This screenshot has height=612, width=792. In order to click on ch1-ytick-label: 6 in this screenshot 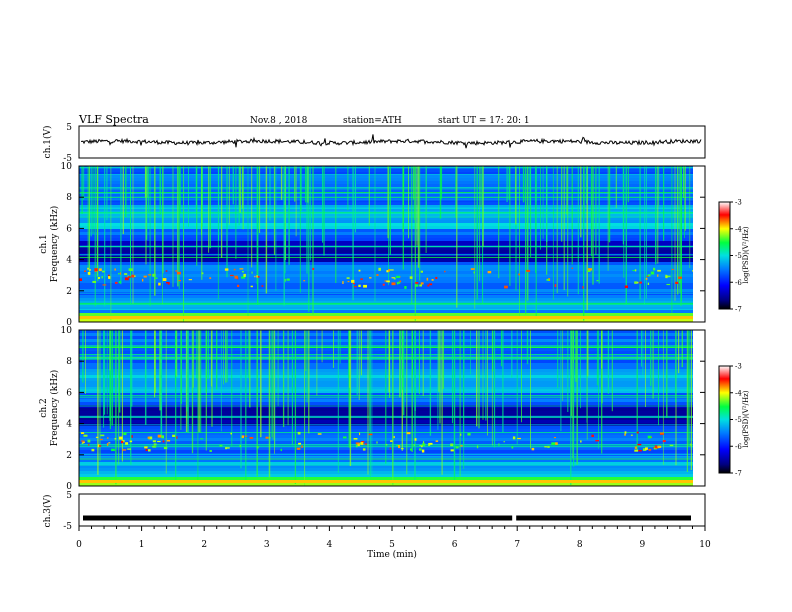, I will do `click(69, 229)`.